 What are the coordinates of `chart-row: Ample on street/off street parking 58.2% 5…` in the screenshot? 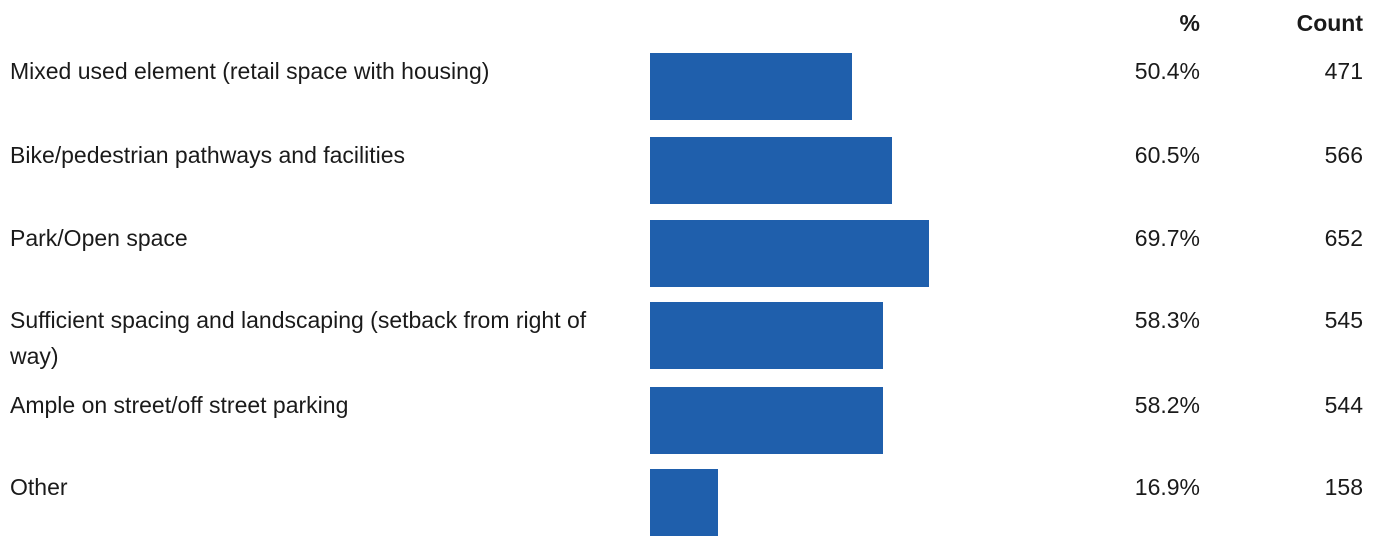 It's located at (687, 422).